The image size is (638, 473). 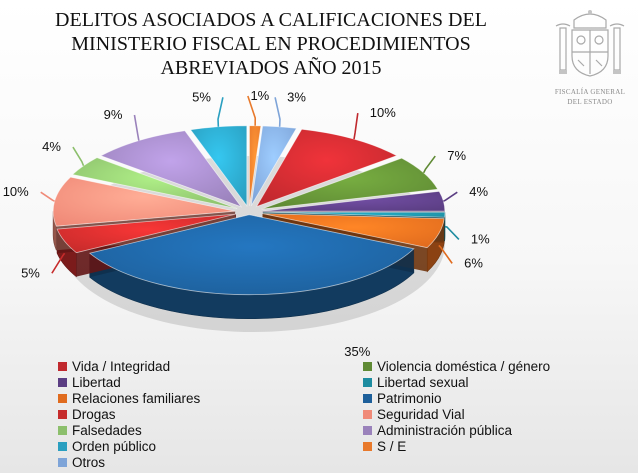 I want to click on pie-slice-vida-integridad, so click(x=326, y=168).